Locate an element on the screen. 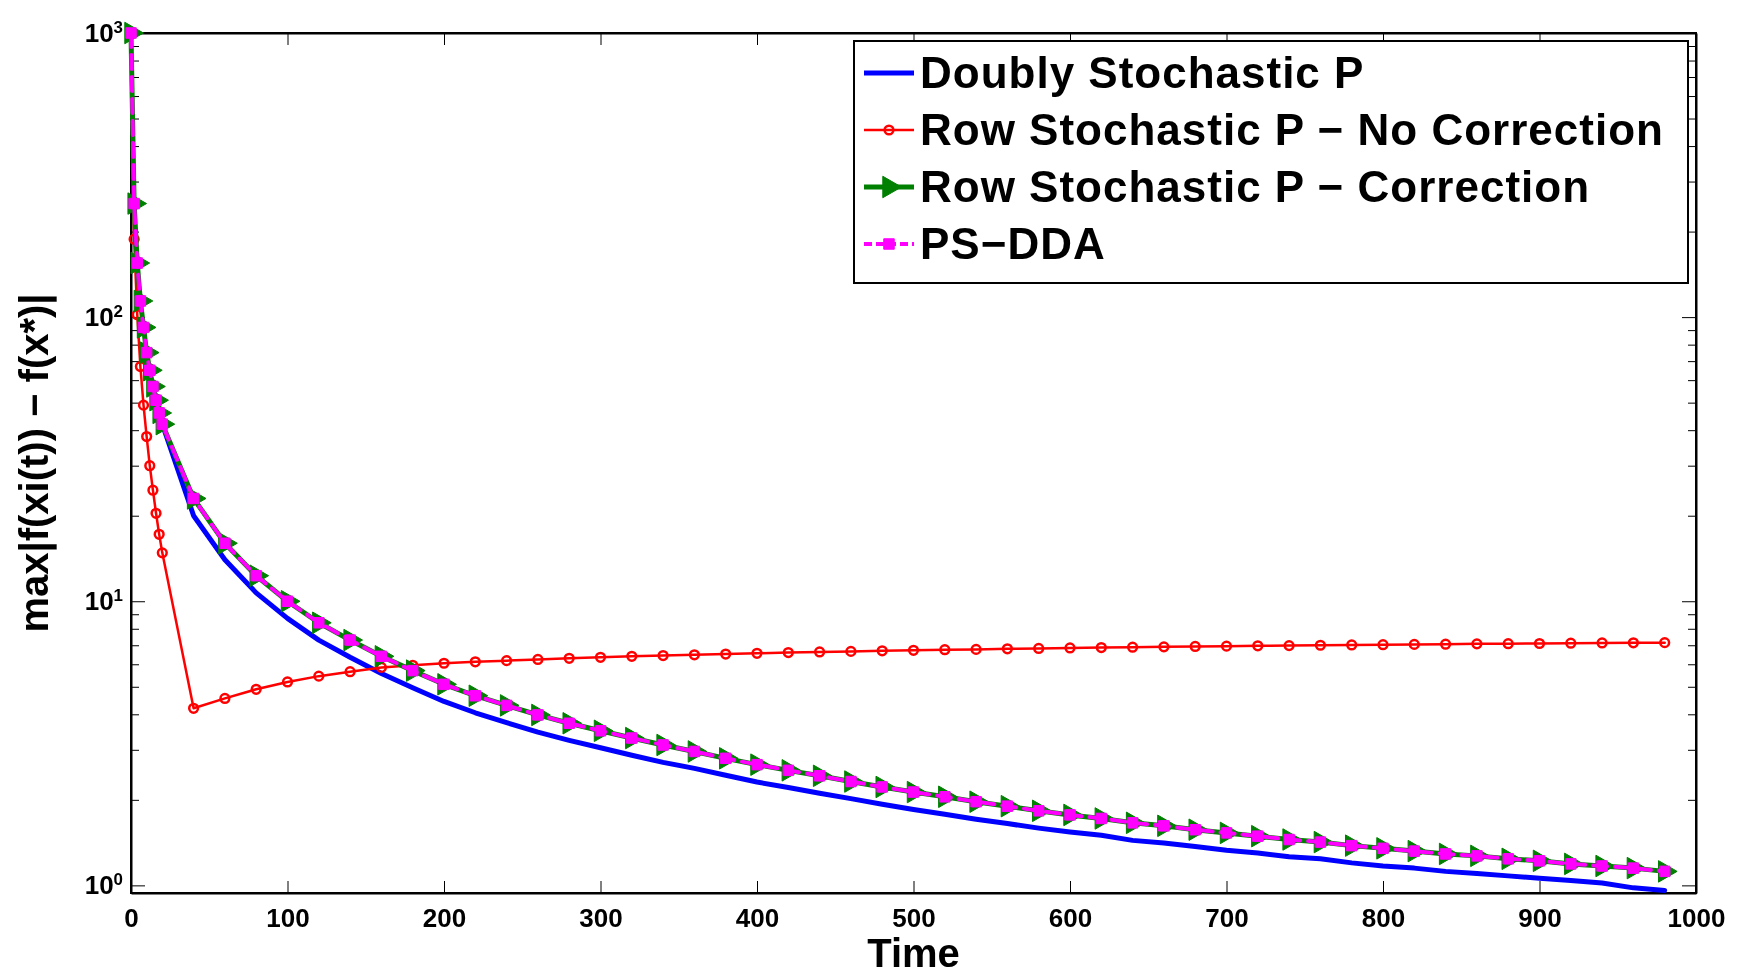 Image resolution: width=1746 pixels, height=979 pixels. x-tick-label: 0 is located at coordinates (131, 918).